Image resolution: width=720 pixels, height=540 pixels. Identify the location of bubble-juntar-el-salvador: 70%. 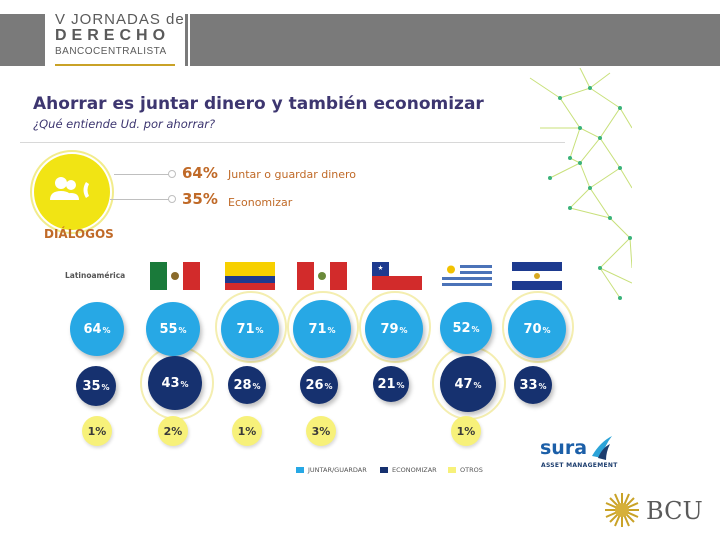
(537, 329).